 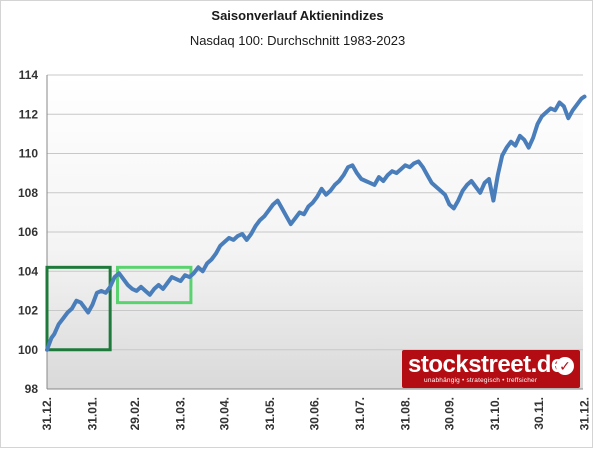 I want to click on x-tick-label: 30.04., so click(x=225, y=413).